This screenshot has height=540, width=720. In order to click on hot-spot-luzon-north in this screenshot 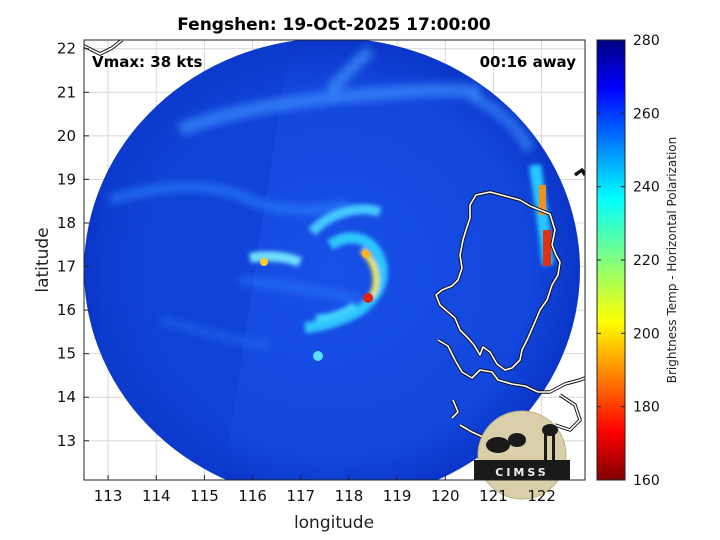, I will do `click(542, 200)`.